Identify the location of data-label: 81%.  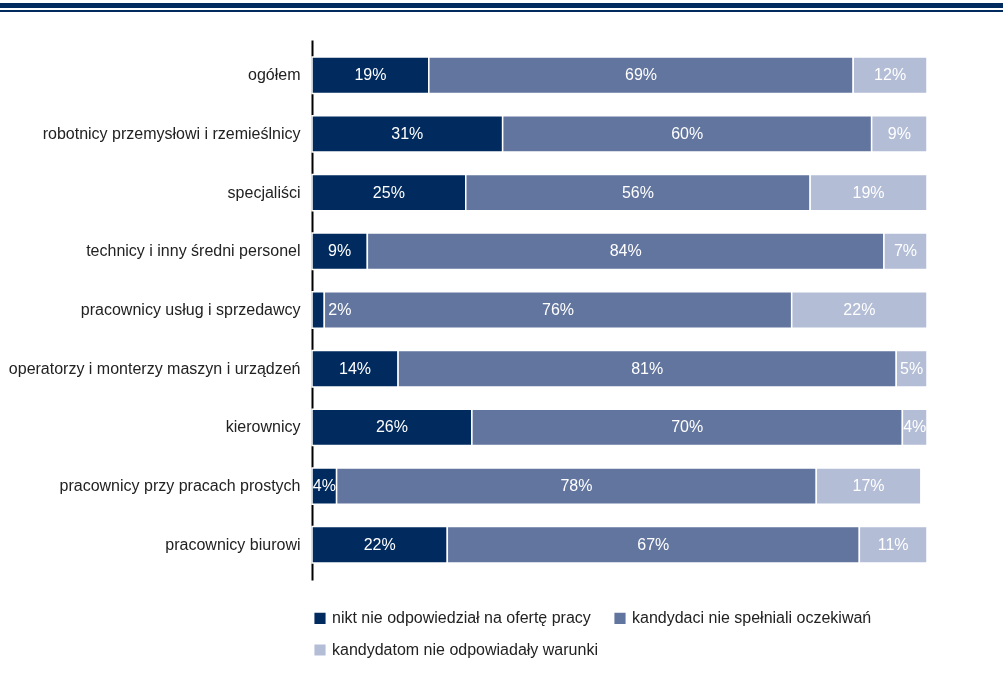
(647, 368).